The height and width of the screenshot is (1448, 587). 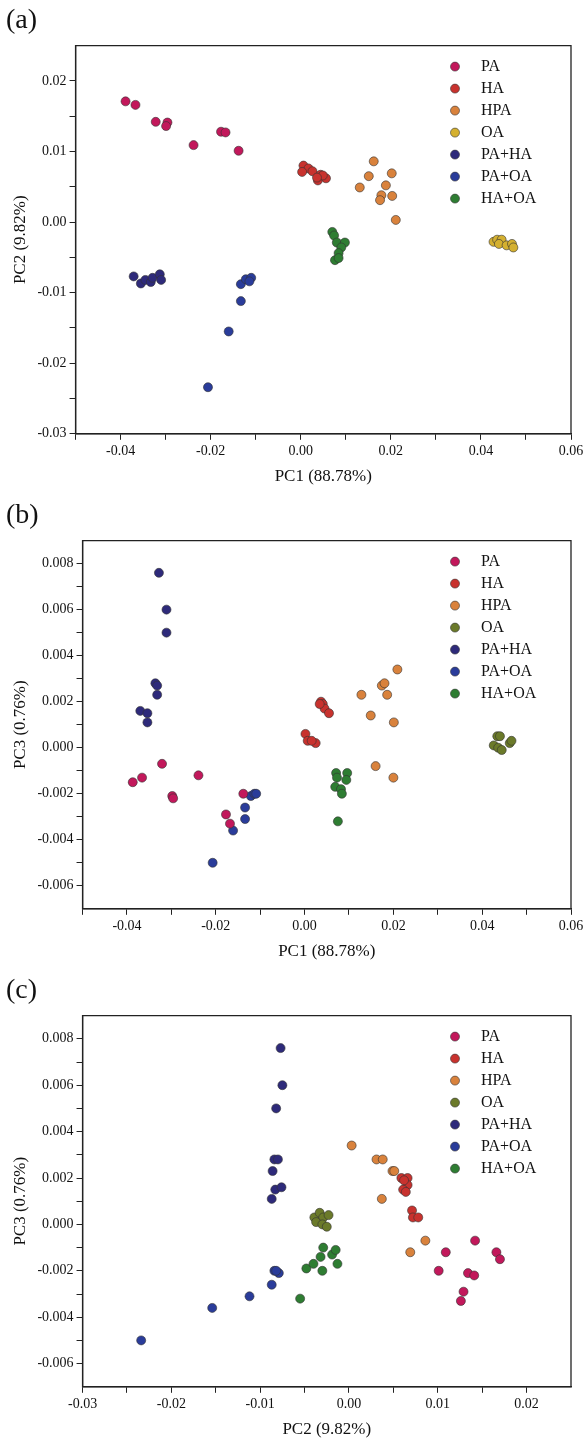 I want to click on y-tick-label: -0.03, so click(x=52, y=433).